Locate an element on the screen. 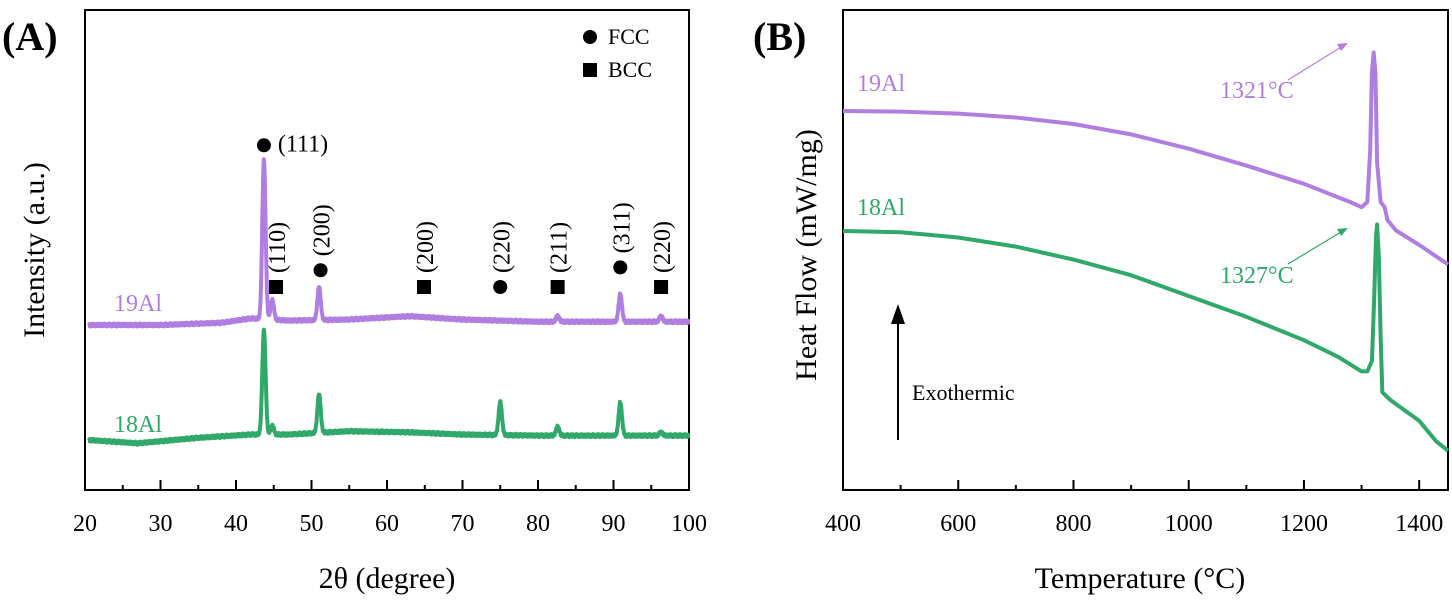 Image resolution: width=1452 pixels, height=602 pixels. peak-arrow-18al is located at coordinates (1317, 246).